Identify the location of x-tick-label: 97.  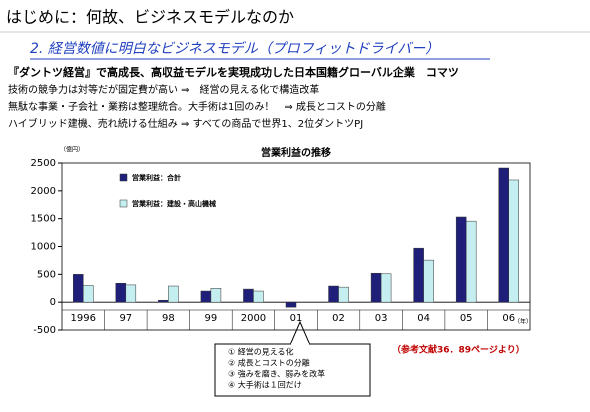
(125, 318).